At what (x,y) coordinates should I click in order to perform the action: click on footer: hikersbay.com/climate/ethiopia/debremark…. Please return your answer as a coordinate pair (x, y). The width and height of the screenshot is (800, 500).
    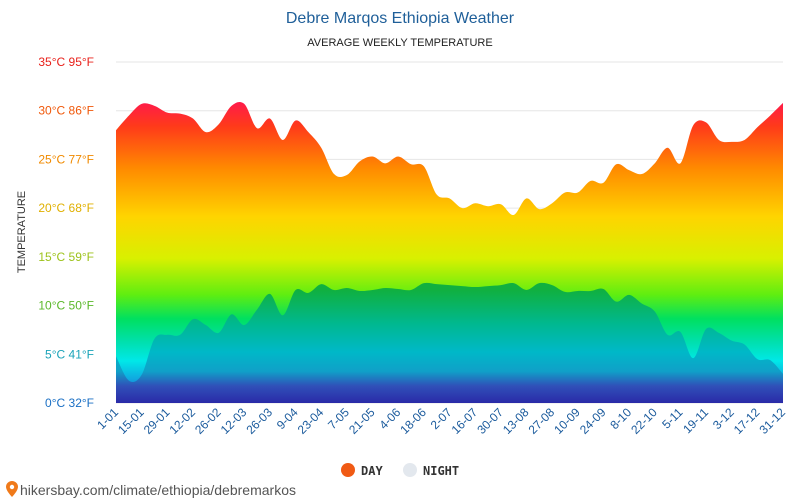
    Looking at the image, I should click on (151, 489).